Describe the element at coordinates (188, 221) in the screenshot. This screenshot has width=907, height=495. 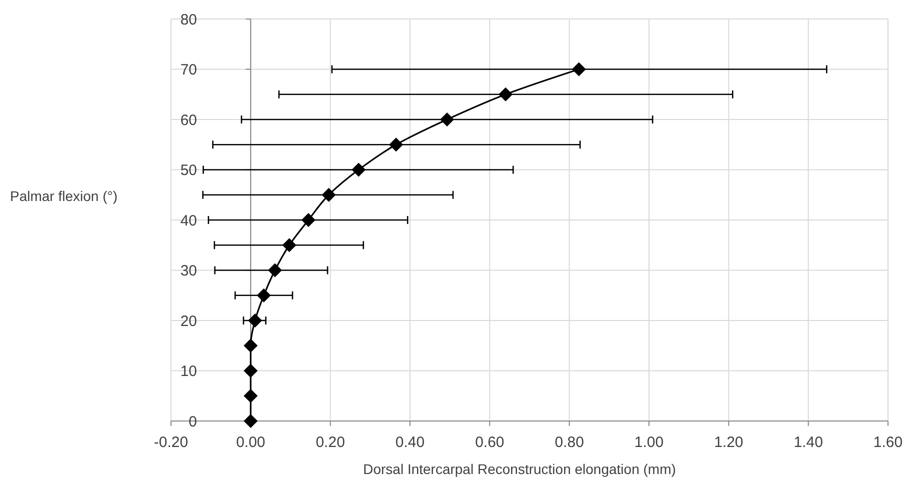
I see `y-tick-label: 40` at that location.